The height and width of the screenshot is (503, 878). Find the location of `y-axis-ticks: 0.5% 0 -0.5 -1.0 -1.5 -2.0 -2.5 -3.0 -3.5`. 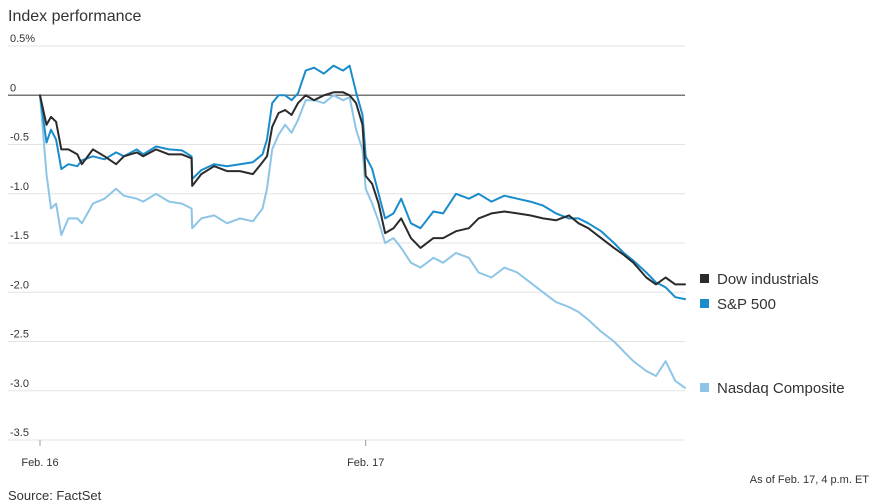

y-axis-ticks: 0.5% 0 -0.5 -1.0 -1.5 -2.0 -2.5 -3.0 -3.5 is located at coordinates (22, 236).